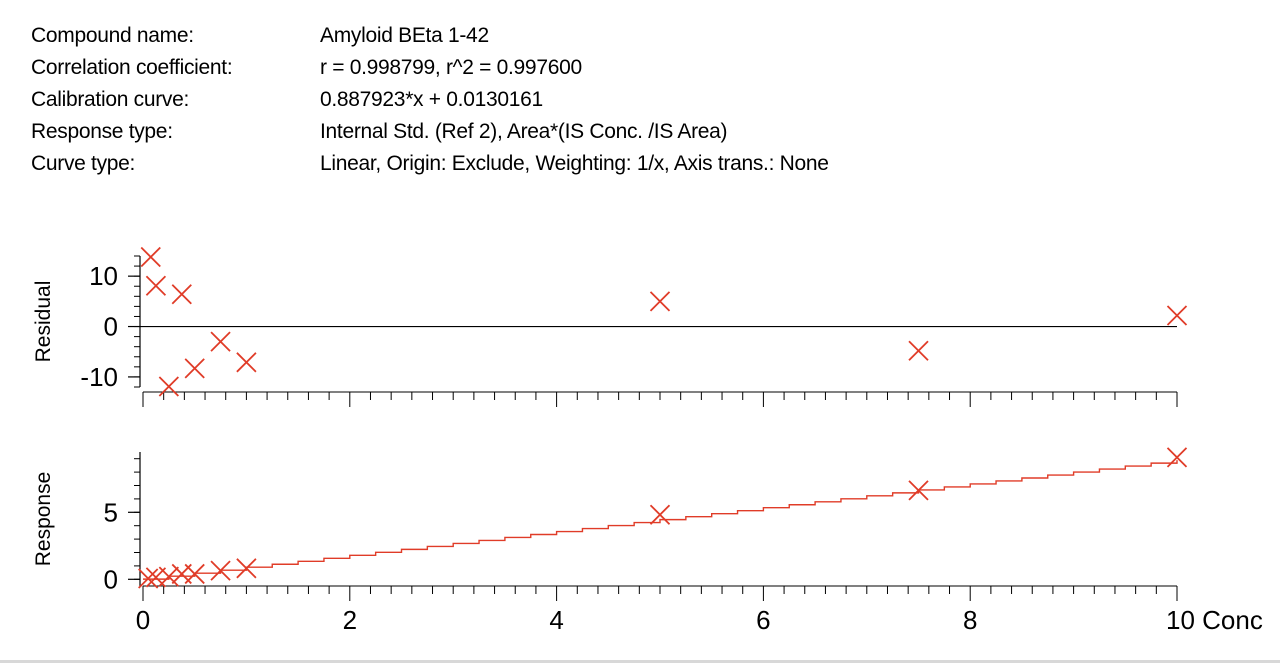 This screenshot has width=1280, height=663. Describe the element at coordinates (1214, 620) in the screenshot. I see `x-tick-label: 10 Conc` at that location.